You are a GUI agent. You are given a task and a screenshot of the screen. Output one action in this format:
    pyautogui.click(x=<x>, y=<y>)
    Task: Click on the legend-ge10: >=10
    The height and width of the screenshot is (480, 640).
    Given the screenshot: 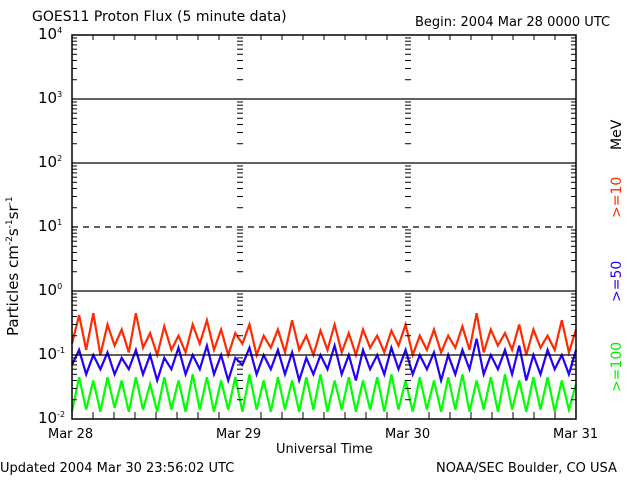 What is the action you would take?
    pyautogui.click(x=617, y=197)
    